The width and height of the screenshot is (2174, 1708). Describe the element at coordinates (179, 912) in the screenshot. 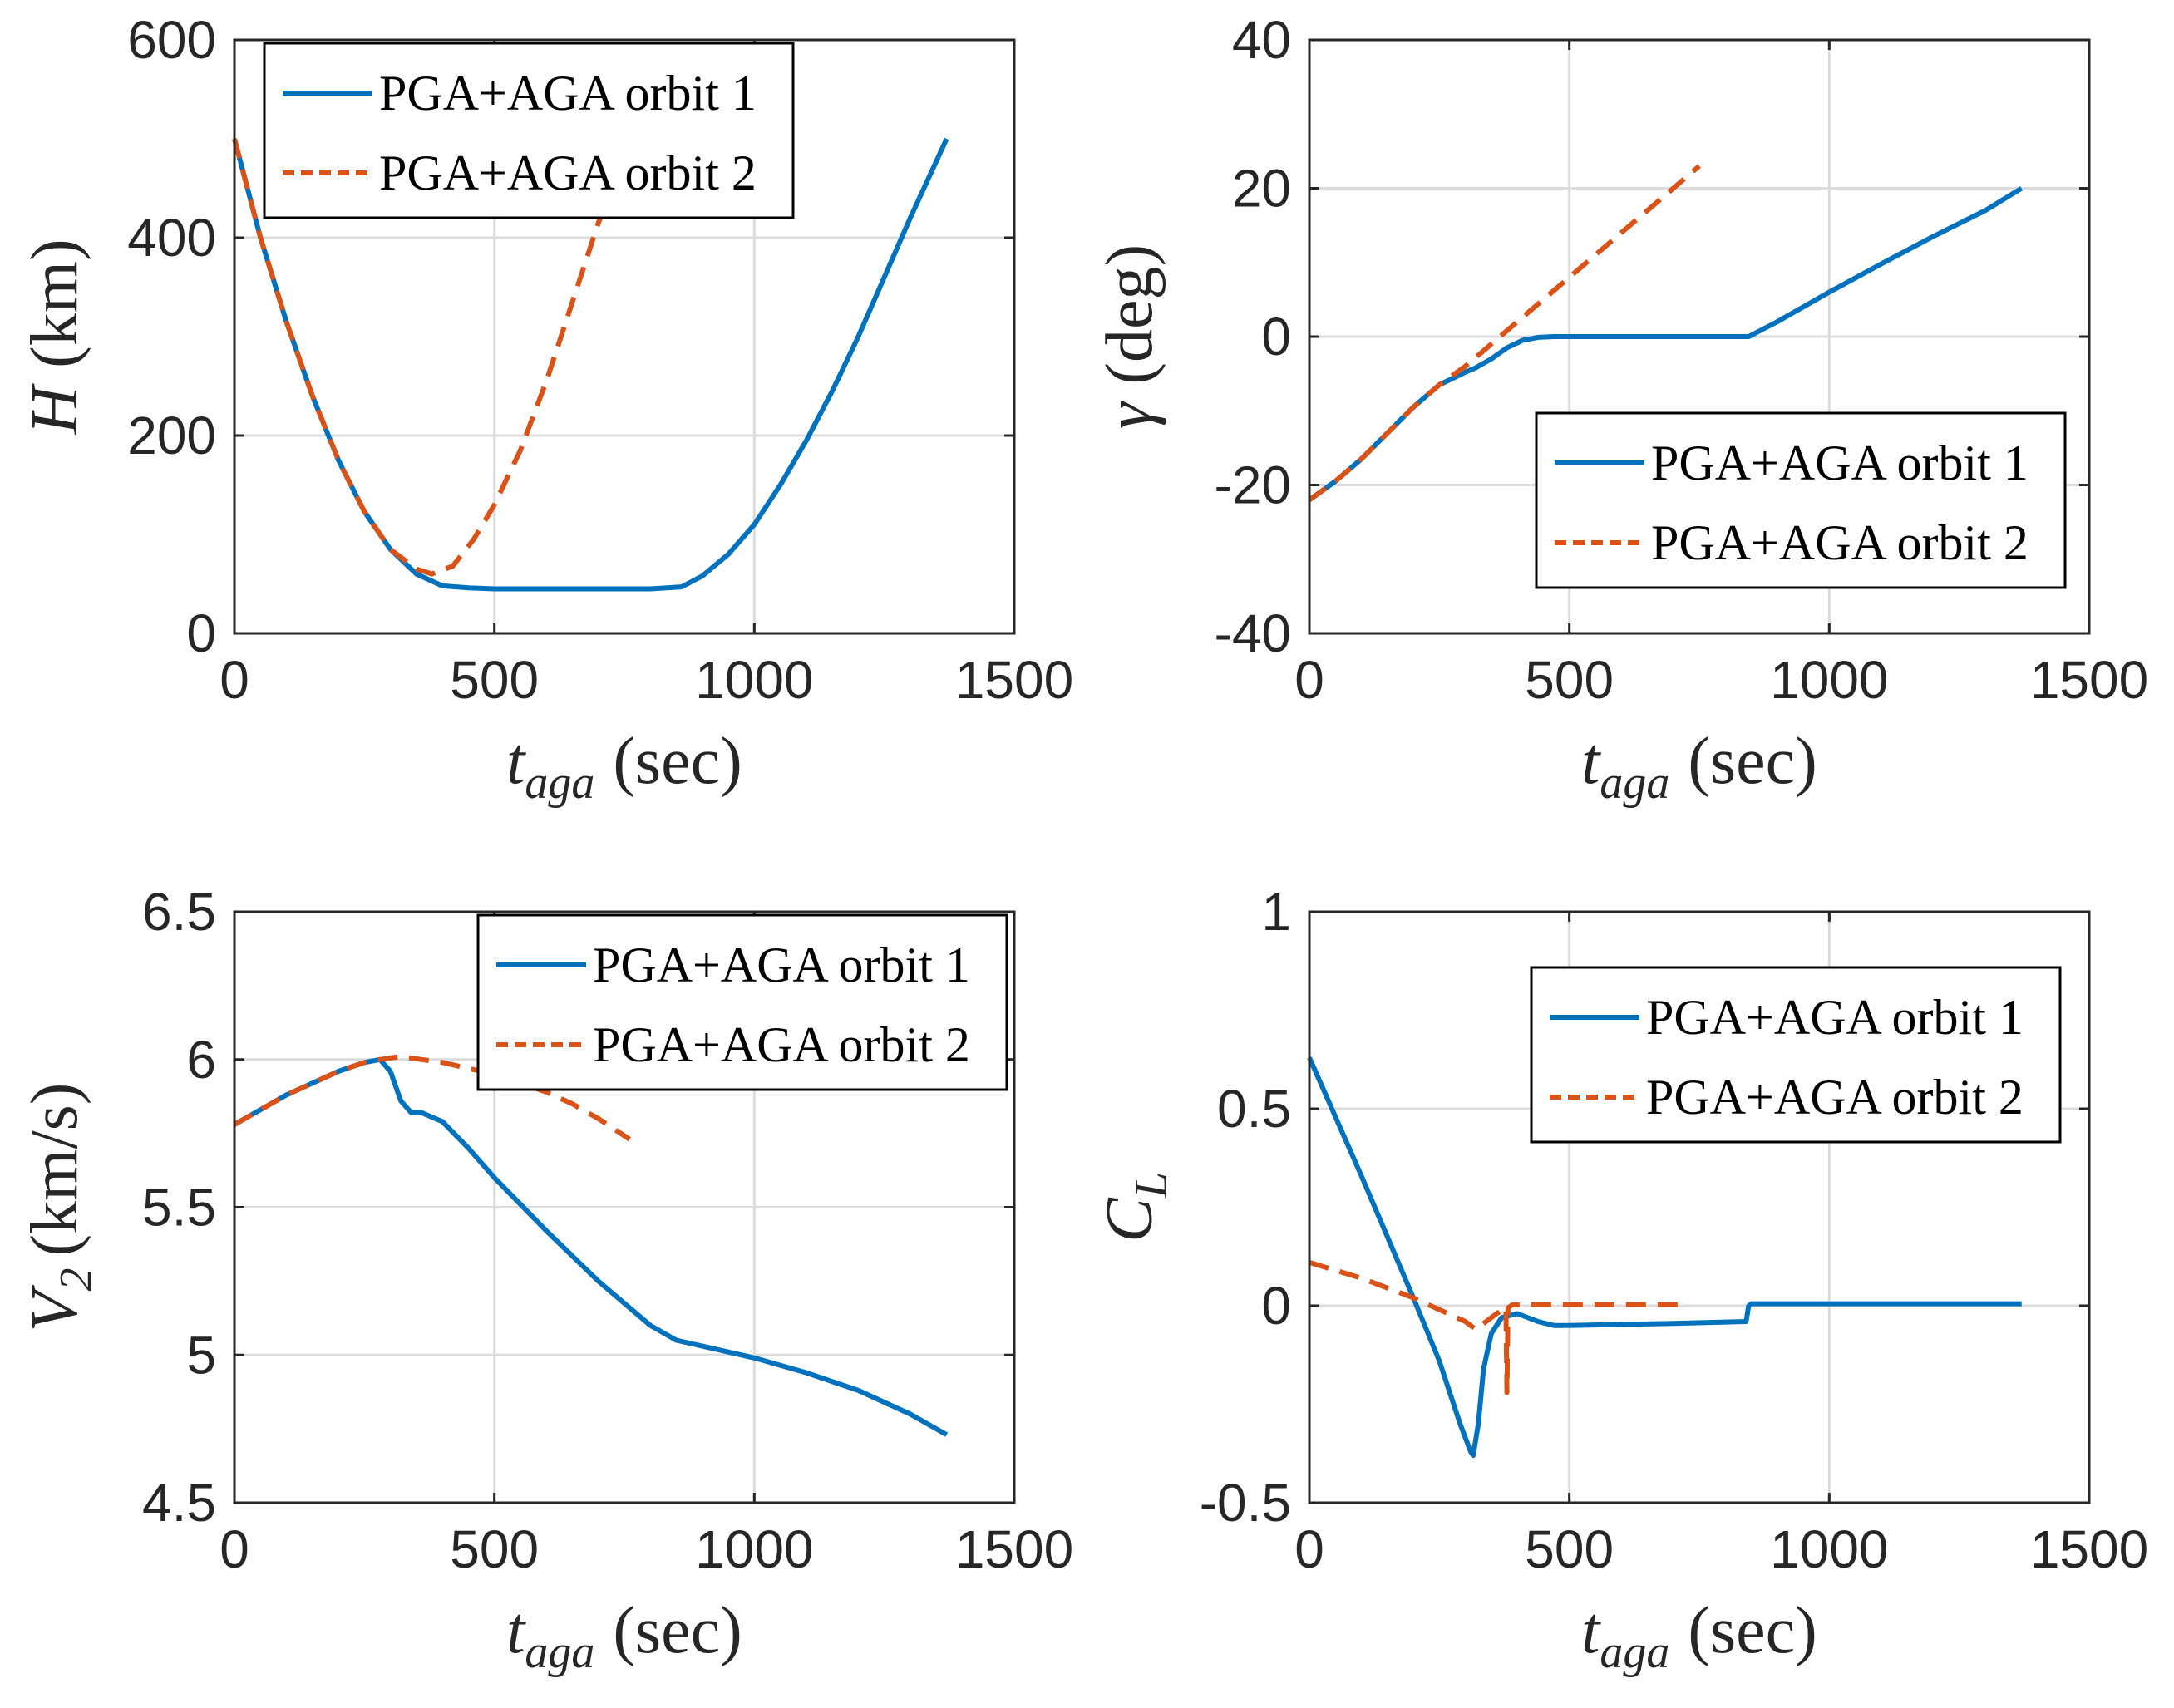

I see `y-tick-label: 6.5` at that location.